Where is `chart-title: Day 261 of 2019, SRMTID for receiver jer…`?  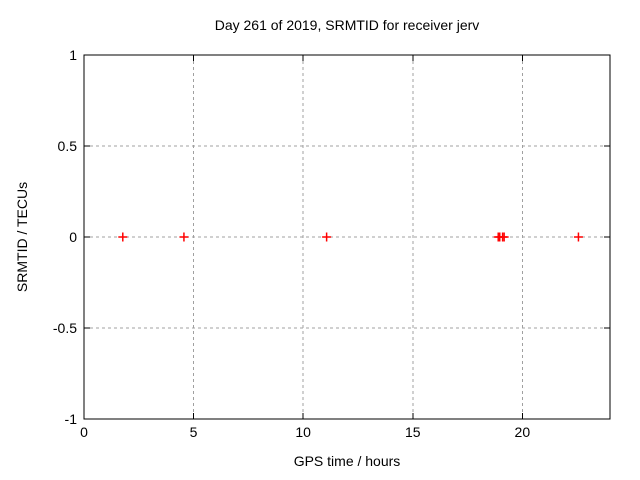
chart-title: Day 261 of 2019, SRMTID for receiver jer… is located at coordinates (347, 25).